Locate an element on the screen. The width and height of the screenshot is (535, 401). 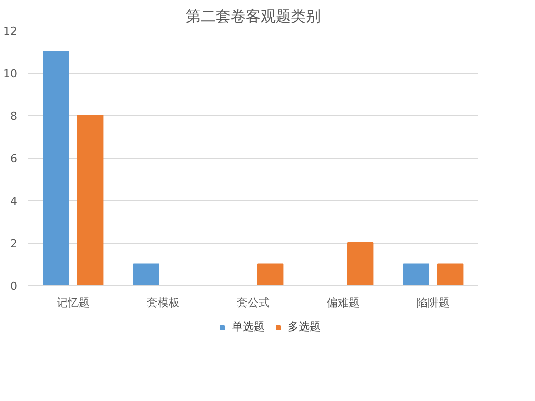
x-tick-label: 陷阱题 is located at coordinates (433, 303).